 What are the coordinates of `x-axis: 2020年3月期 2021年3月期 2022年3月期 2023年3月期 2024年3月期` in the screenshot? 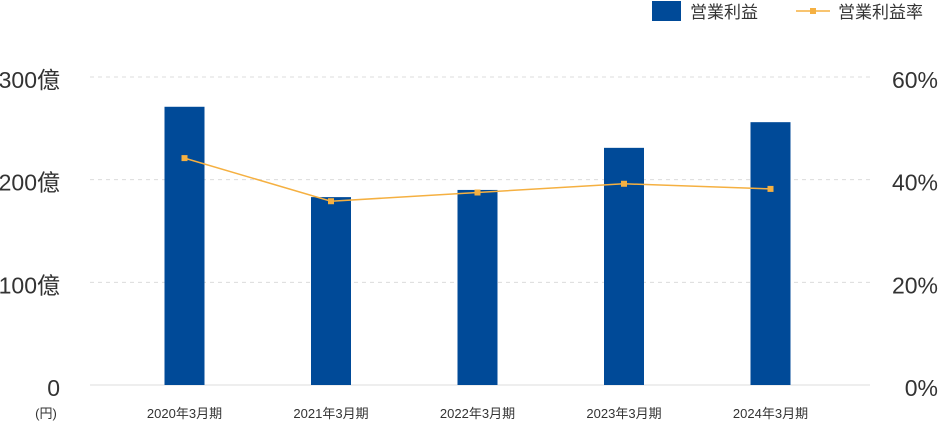 It's located at (477, 413).